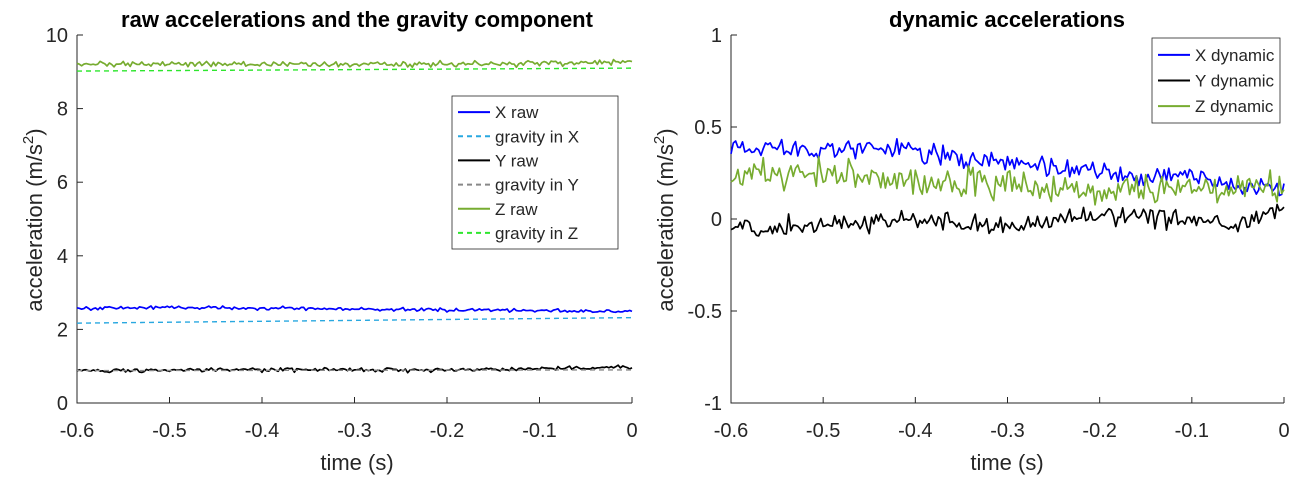  I want to click on left-y-tick-label: 4, so click(62, 257).